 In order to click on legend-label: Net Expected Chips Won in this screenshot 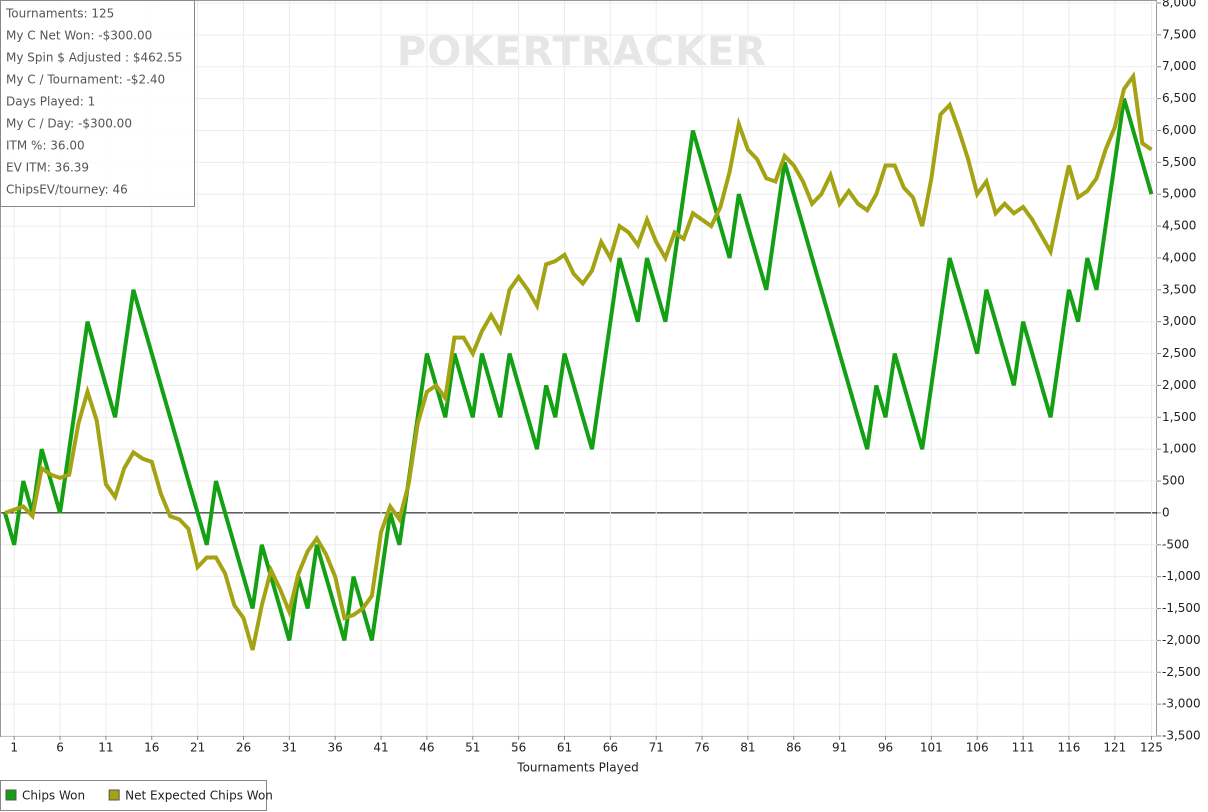, I will do `click(199, 796)`.